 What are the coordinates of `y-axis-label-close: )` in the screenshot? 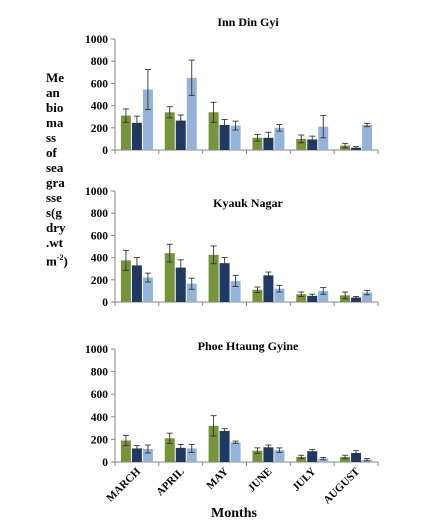 It's located at (65, 261).